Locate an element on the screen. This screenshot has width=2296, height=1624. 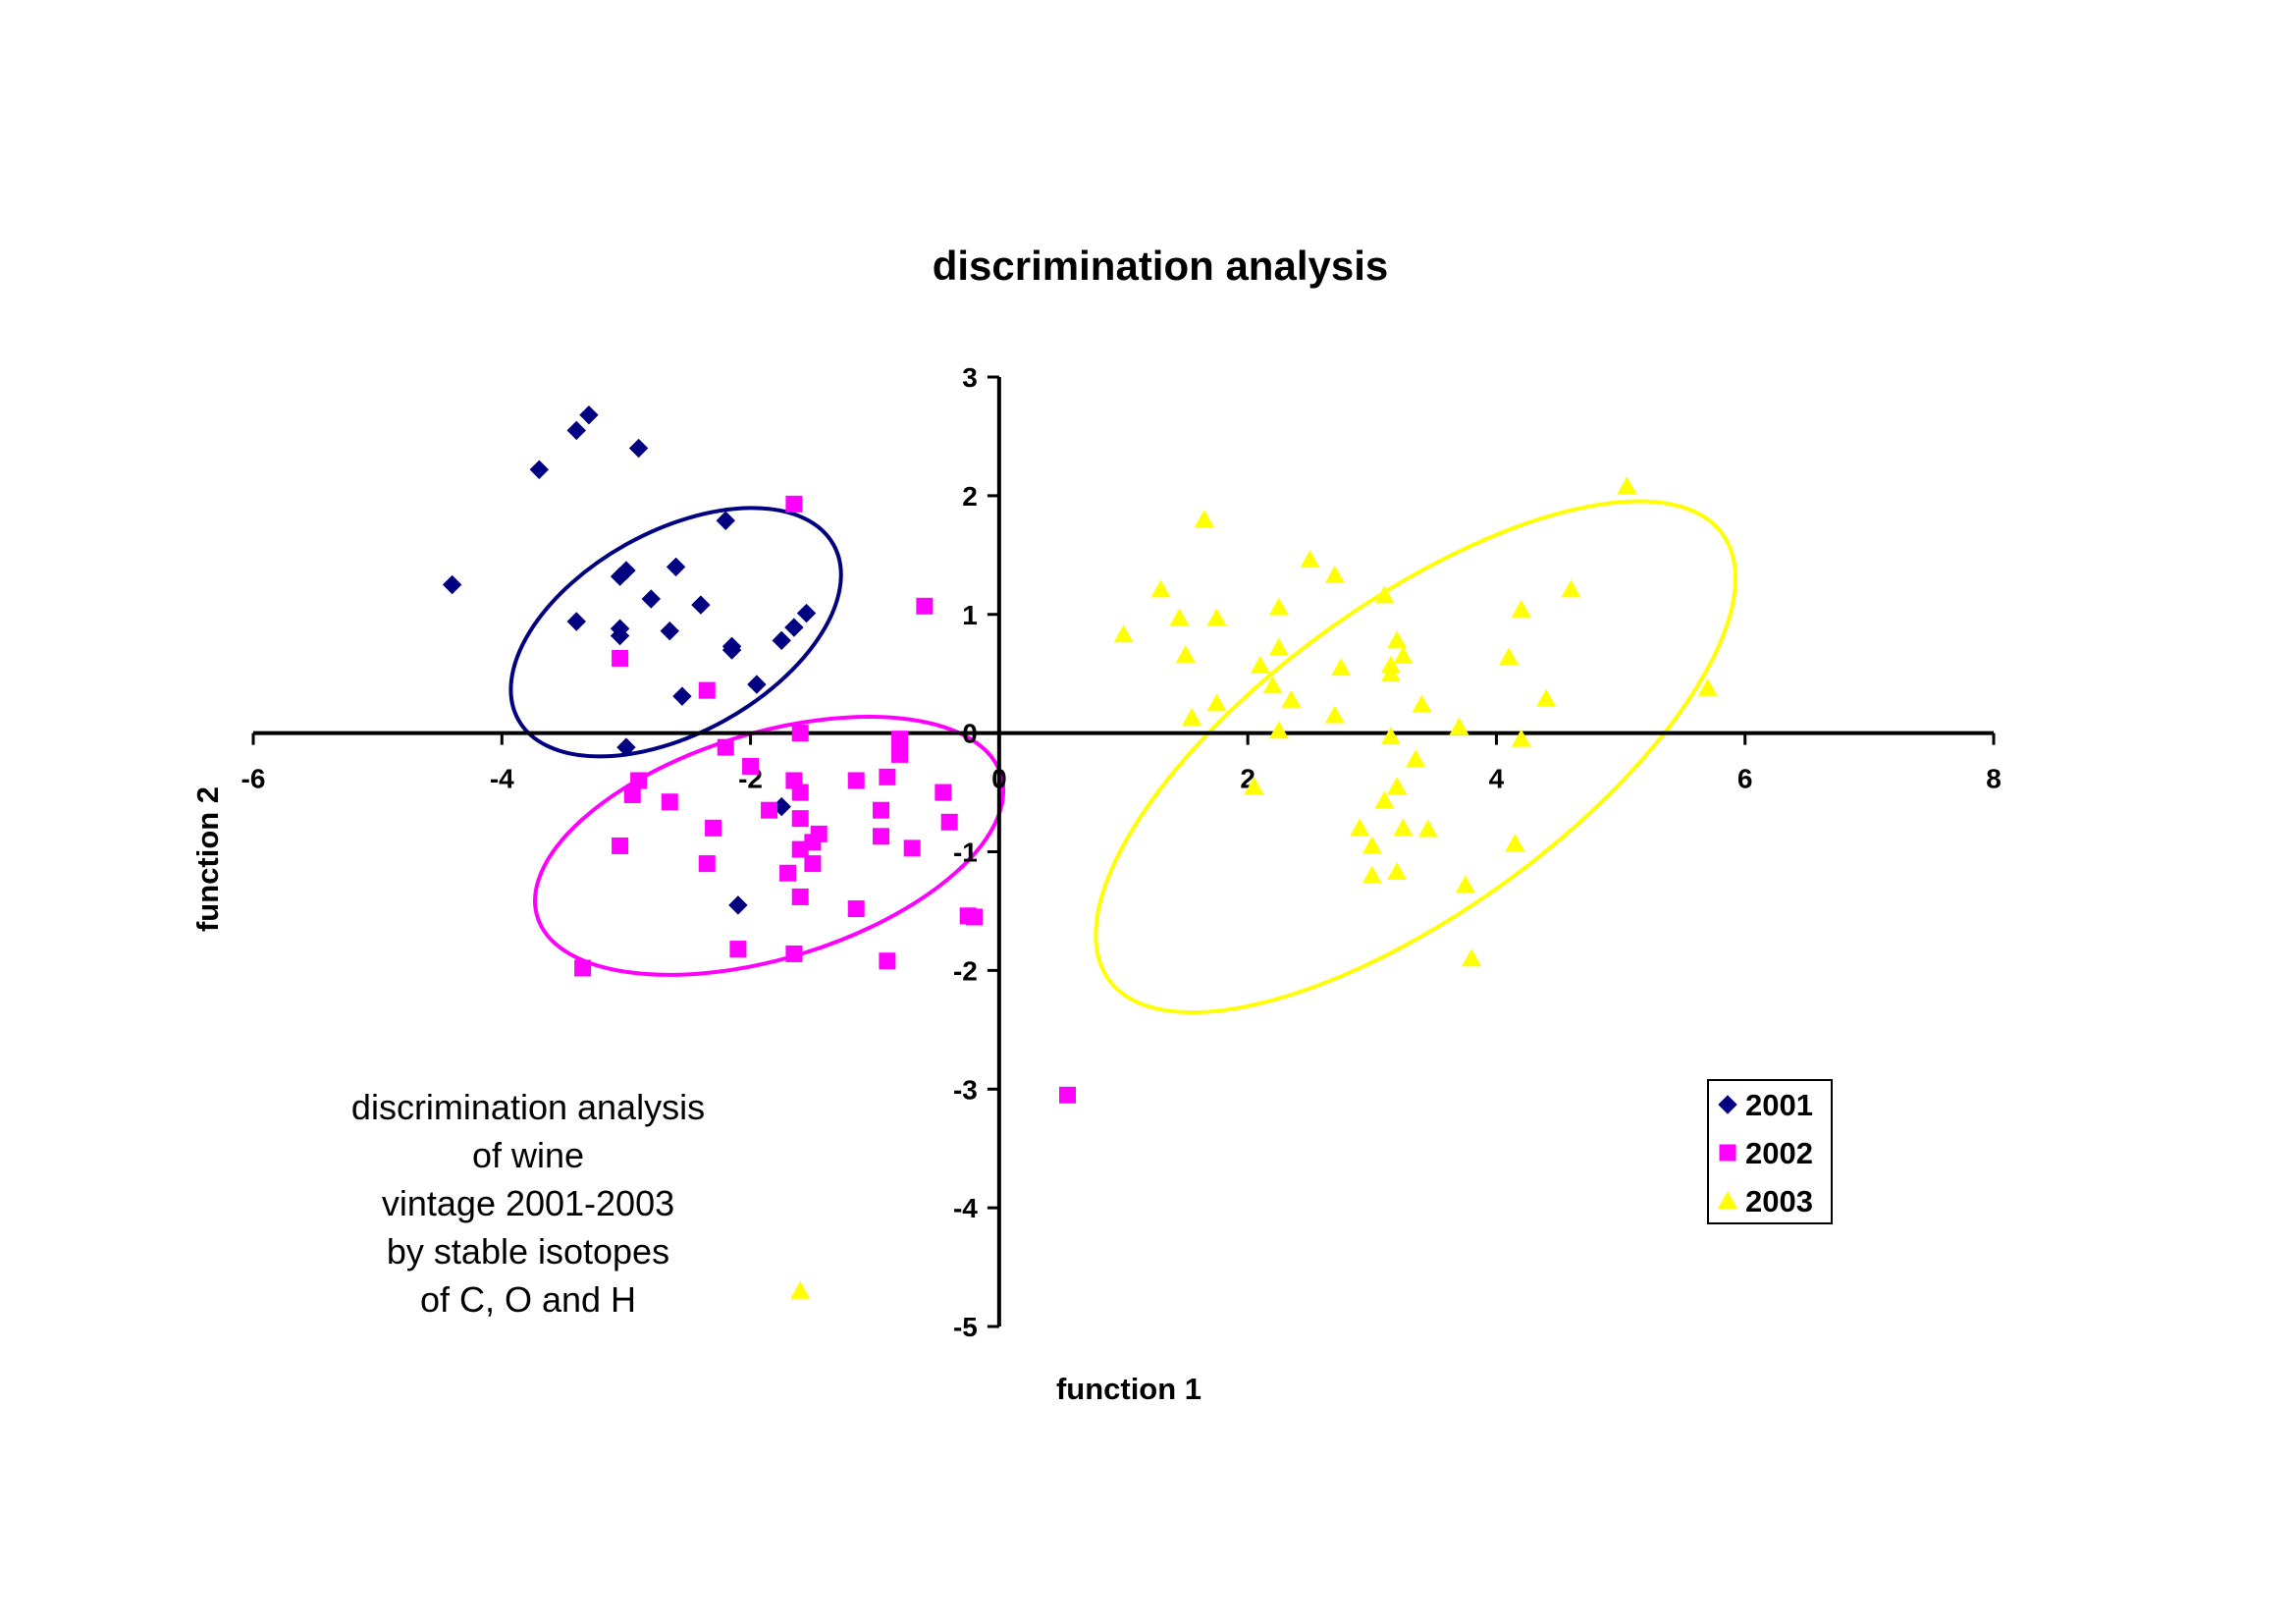
y-tick-label: 2 is located at coordinates (970, 496).